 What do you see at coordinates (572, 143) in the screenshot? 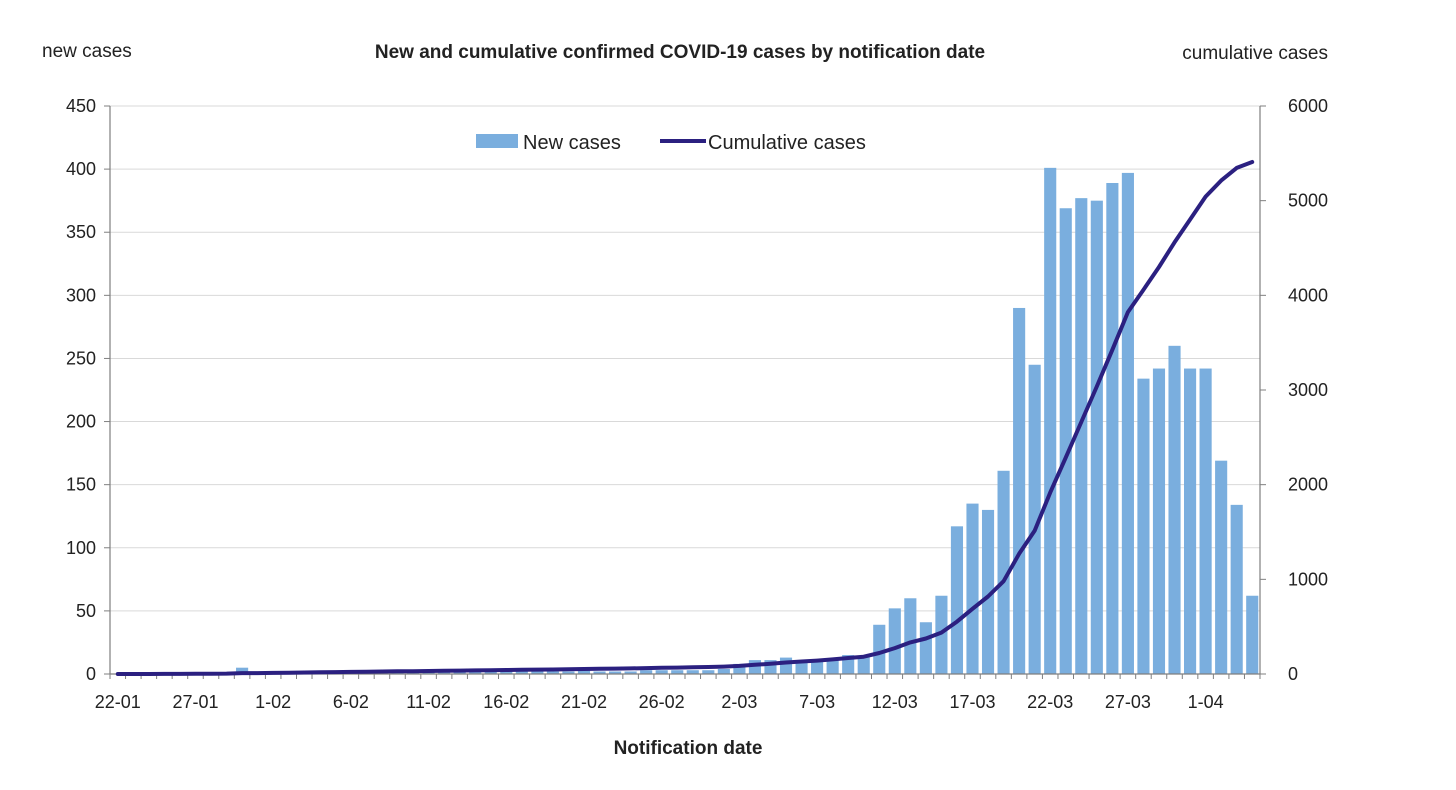
I see `legend-label-new-cases: New cases` at bounding box center [572, 143].